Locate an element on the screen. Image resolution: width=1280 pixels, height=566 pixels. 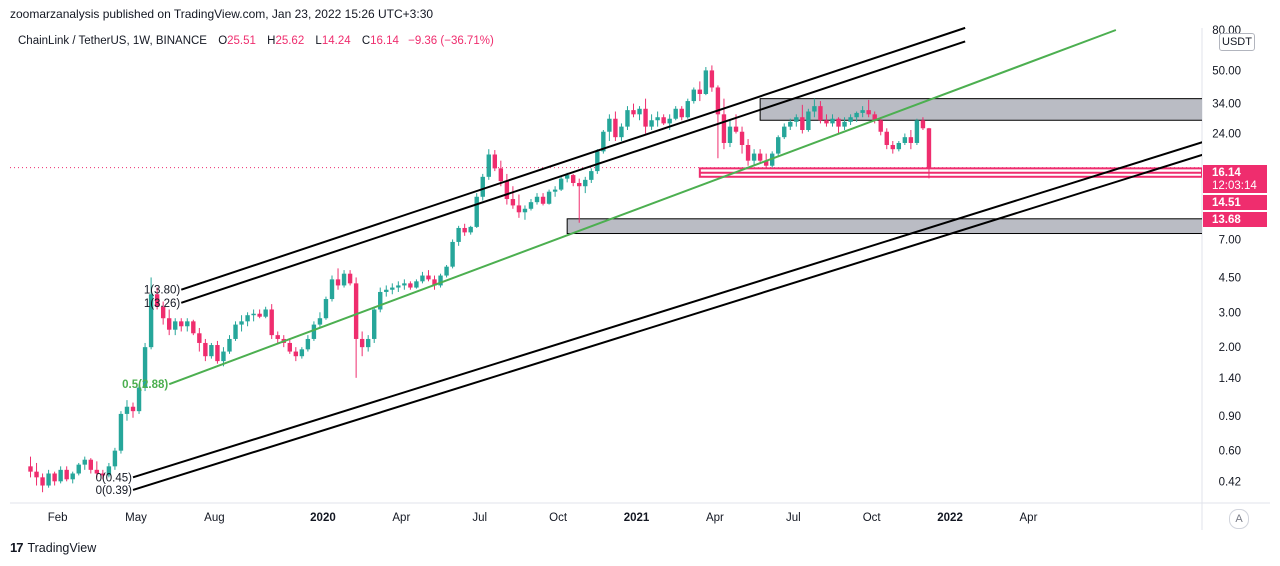
fib-level-label: 0(0.45) is located at coordinates (114, 478).